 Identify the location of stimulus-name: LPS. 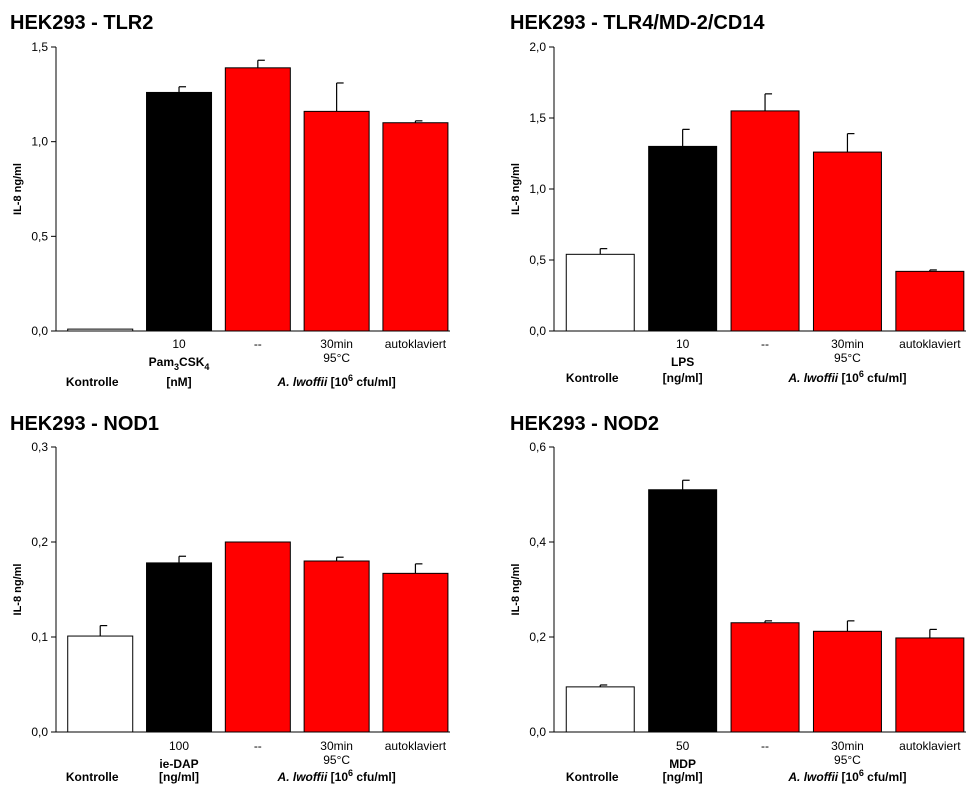
(682, 362).